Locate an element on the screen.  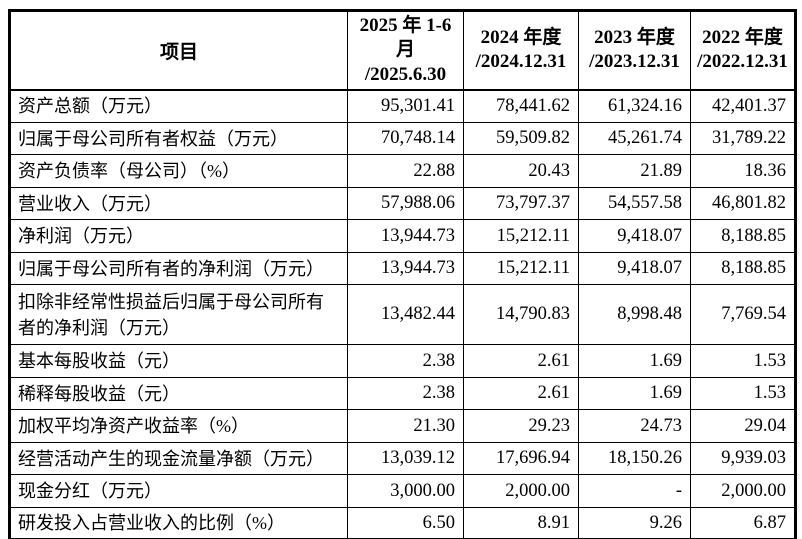
value-cell: 42,401.37 is located at coordinates (743, 106).